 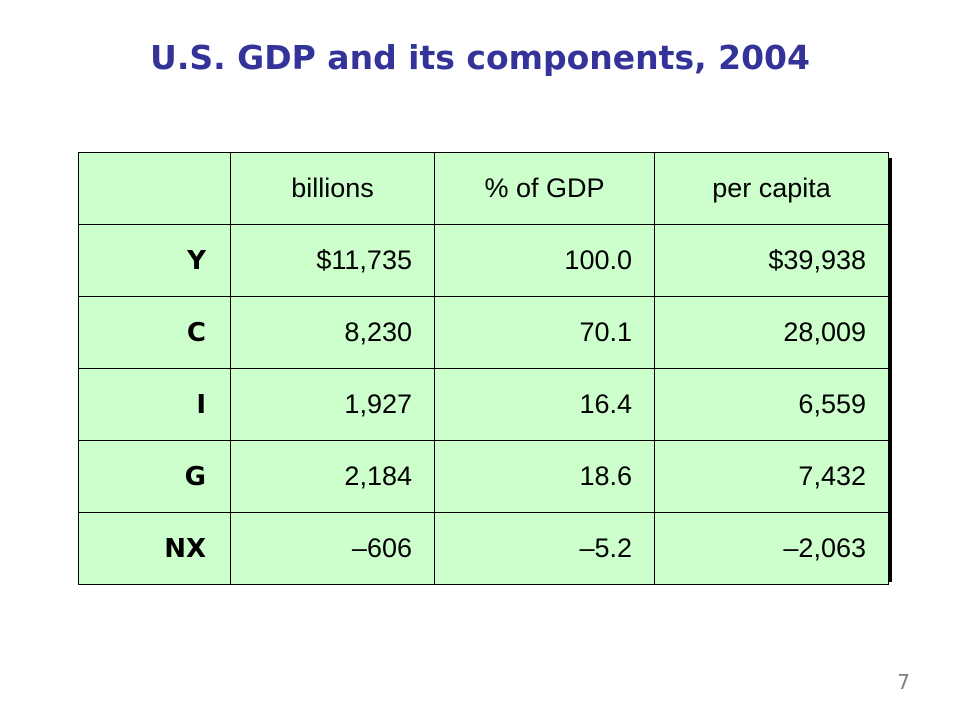 I want to click on page-number: 7, so click(x=903, y=682).